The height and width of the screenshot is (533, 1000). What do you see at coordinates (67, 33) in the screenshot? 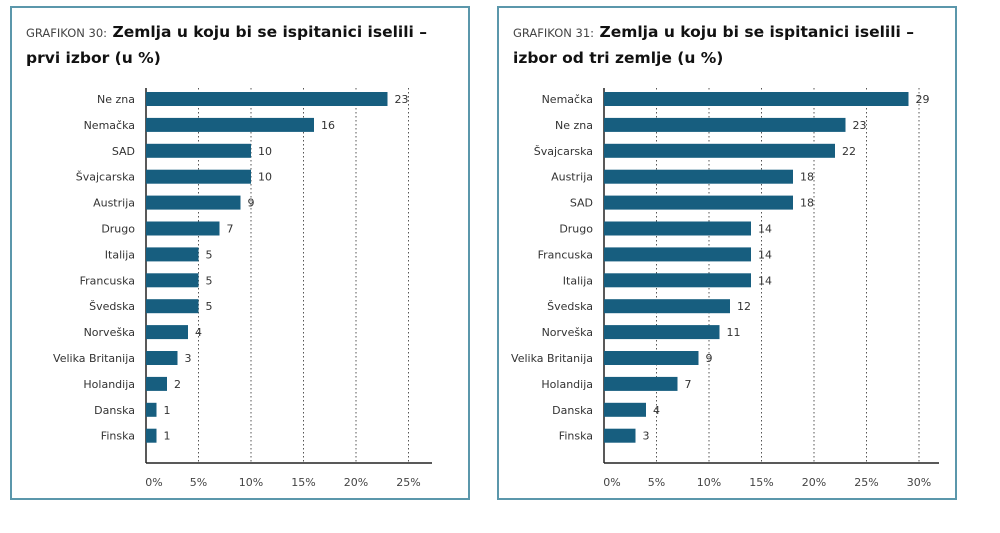
I see `chart-label: GRAFIKON 30:` at bounding box center [67, 33].